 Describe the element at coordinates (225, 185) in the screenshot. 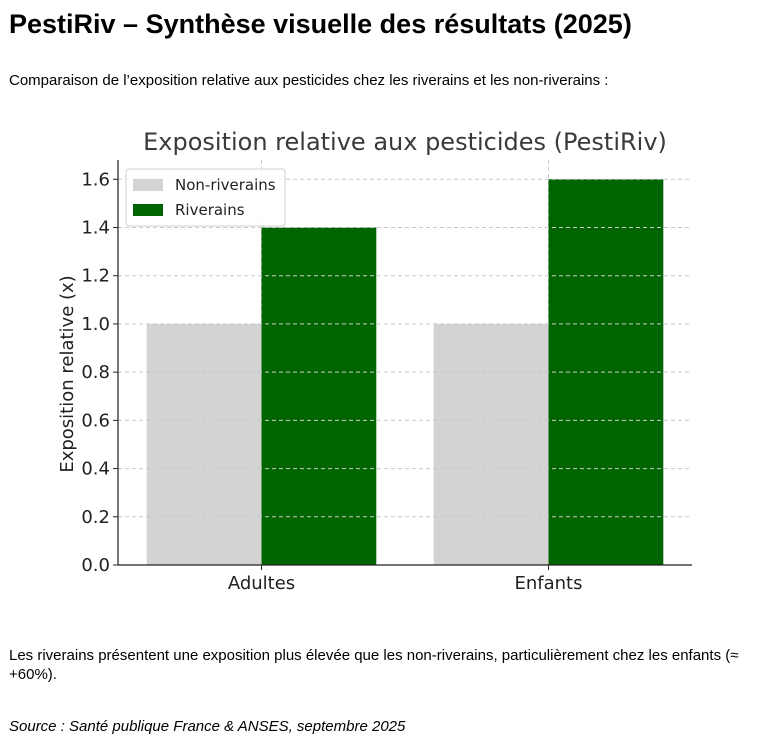

I see `legend-label-non-riverains: Non-riverains` at that location.